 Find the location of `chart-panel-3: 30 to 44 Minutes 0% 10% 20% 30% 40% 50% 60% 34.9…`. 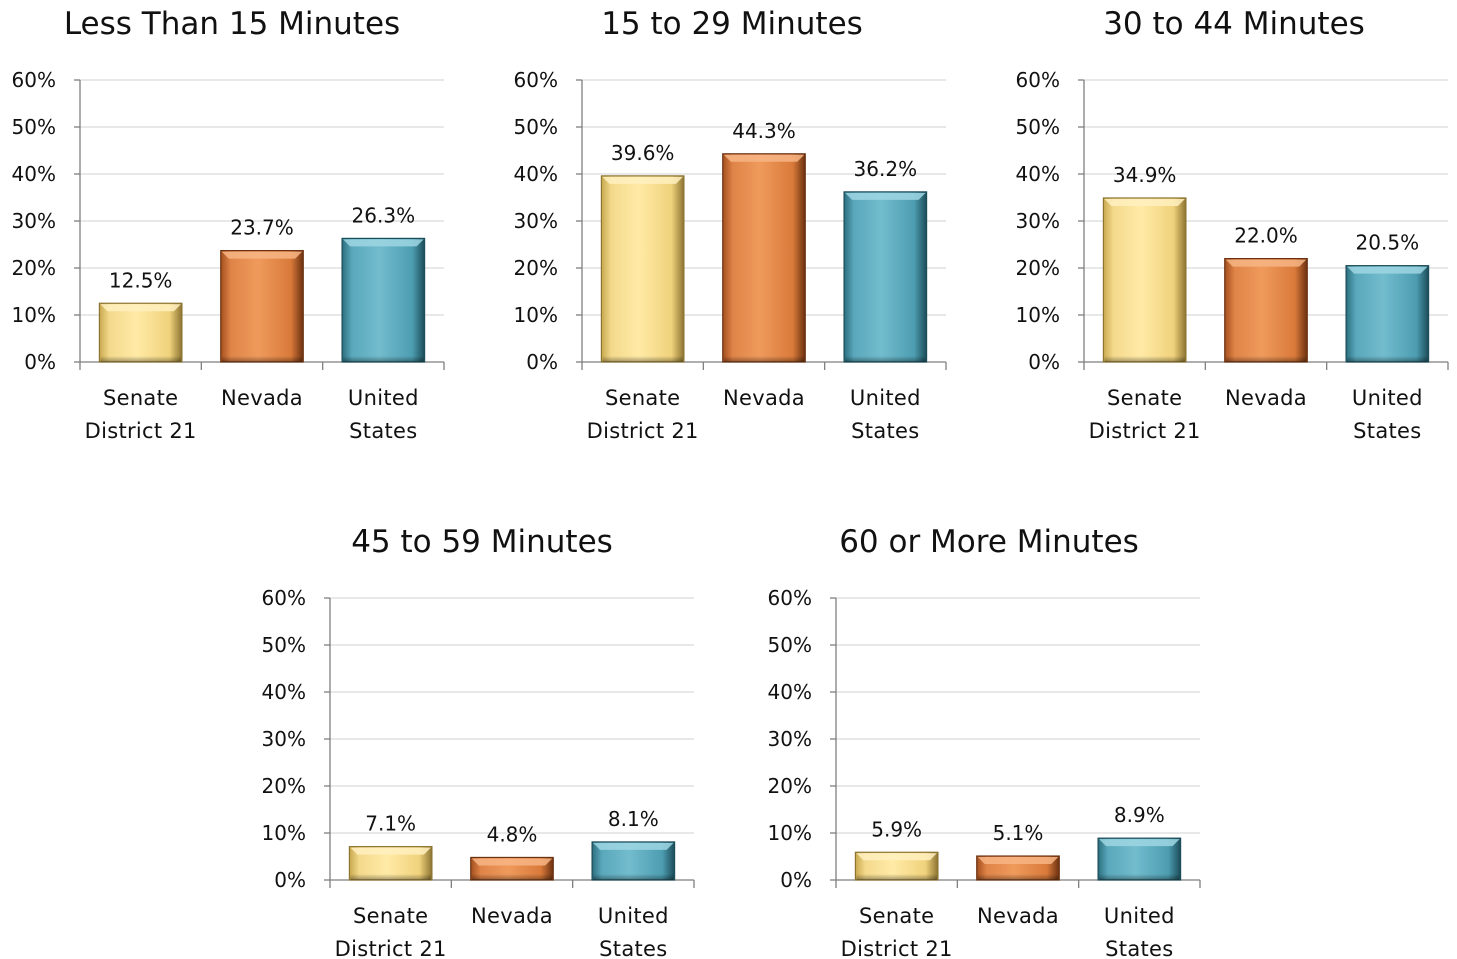

chart-panel-3: 30 to 44 Minutes 0% 10% 20% 30% 40% 50% 60% 34.9… is located at coordinates (1232, 224).